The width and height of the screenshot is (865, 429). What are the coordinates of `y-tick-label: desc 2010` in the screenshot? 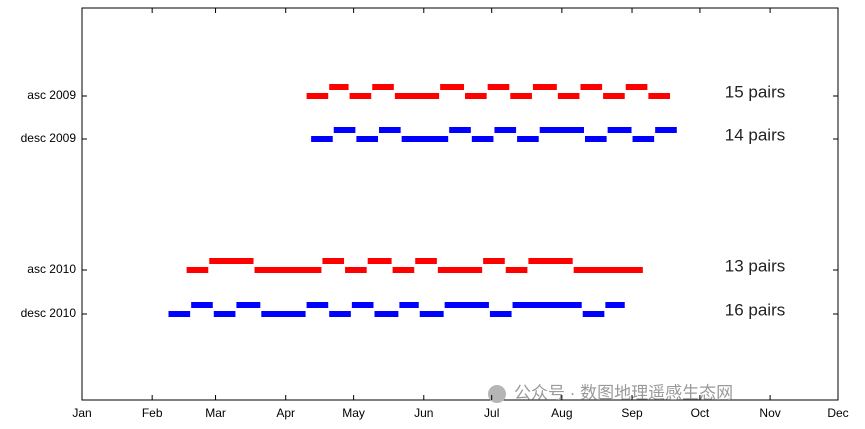 It's located at (49, 313).